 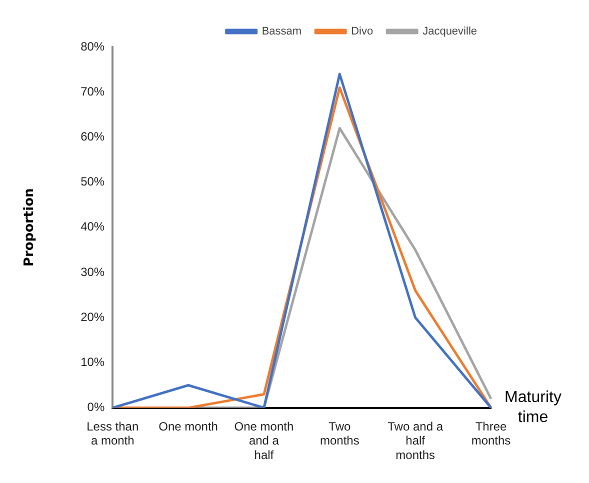 I want to click on y-tick-label: 60%, so click(x=92, y=137).